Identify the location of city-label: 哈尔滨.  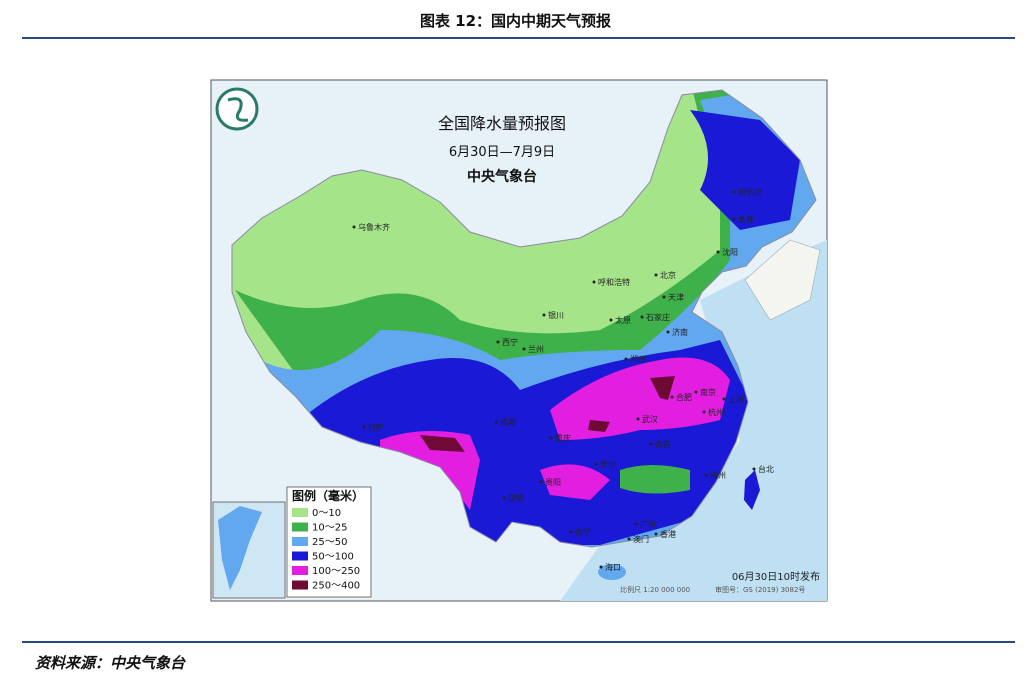
(750, 192).